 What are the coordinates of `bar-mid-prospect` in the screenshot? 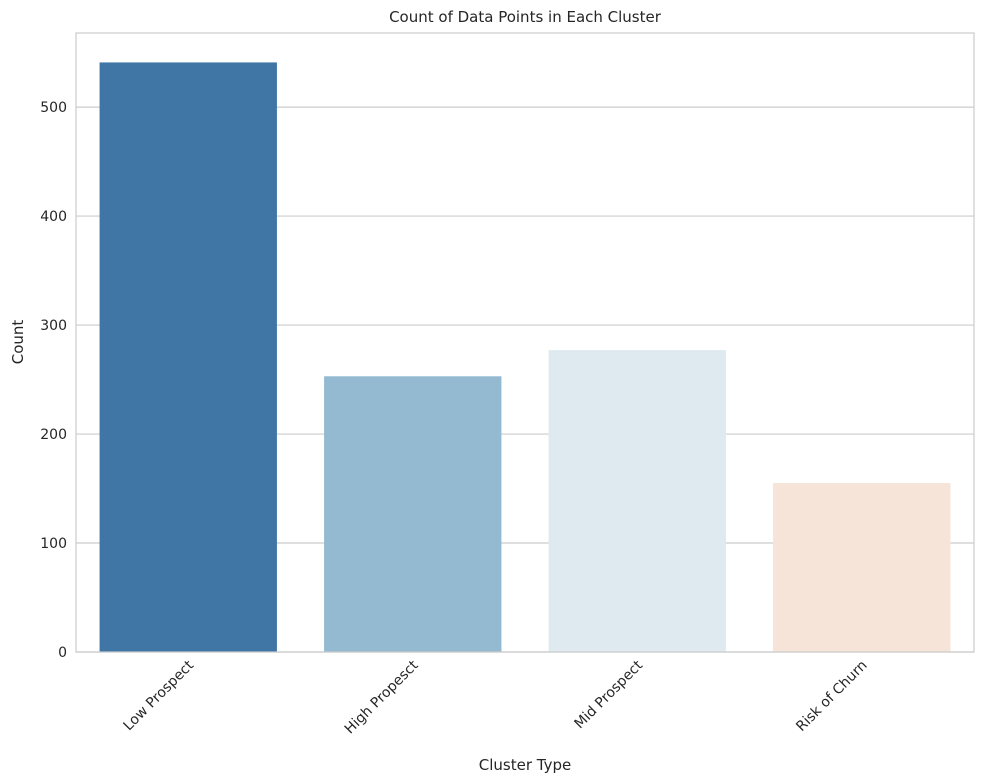 It's located at (637, 501).